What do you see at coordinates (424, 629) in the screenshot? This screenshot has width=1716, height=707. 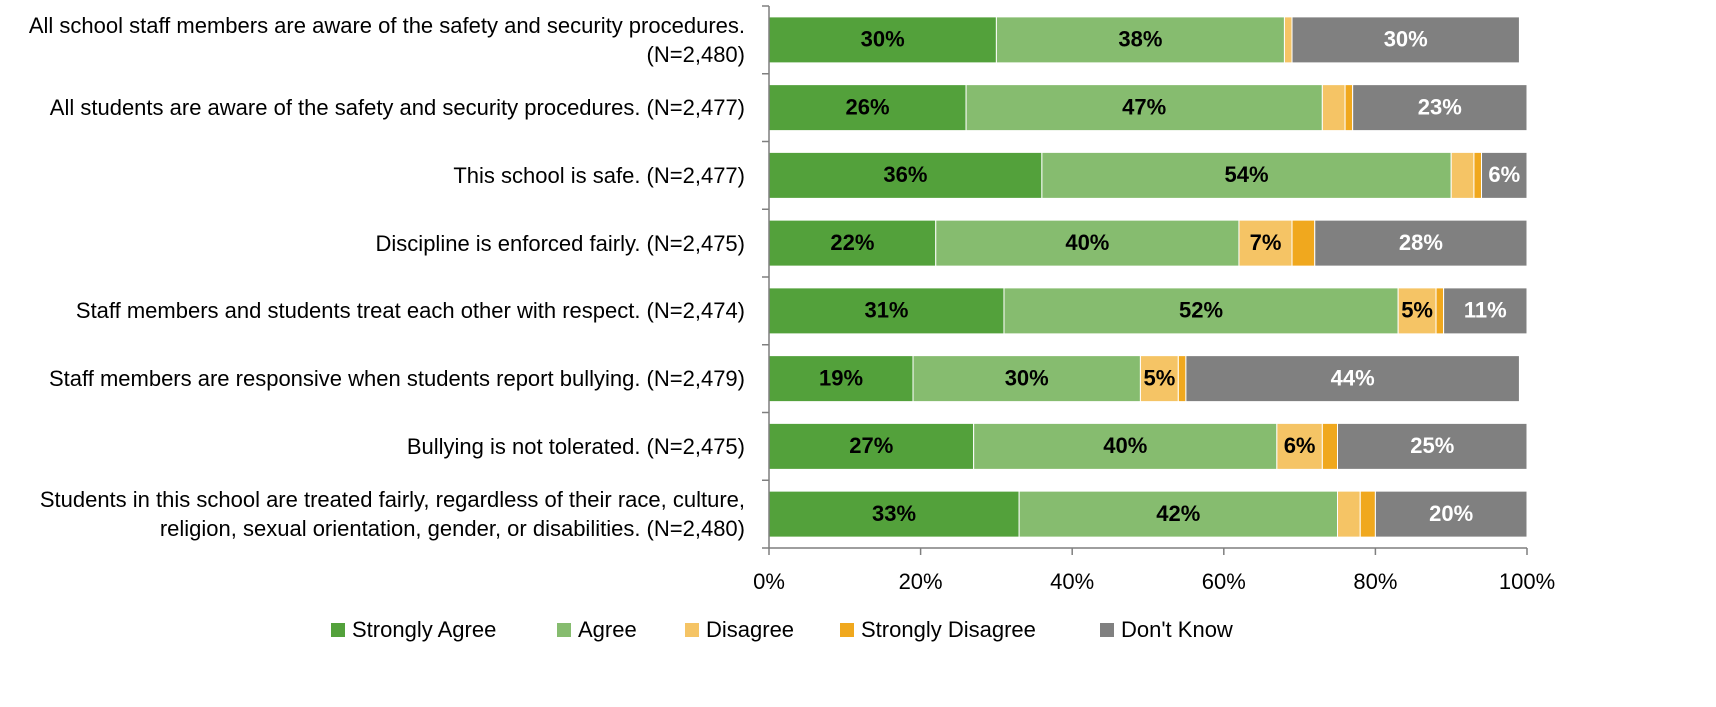 I see `legend-label: Strongly Agree` at bounding box center [424, 629].